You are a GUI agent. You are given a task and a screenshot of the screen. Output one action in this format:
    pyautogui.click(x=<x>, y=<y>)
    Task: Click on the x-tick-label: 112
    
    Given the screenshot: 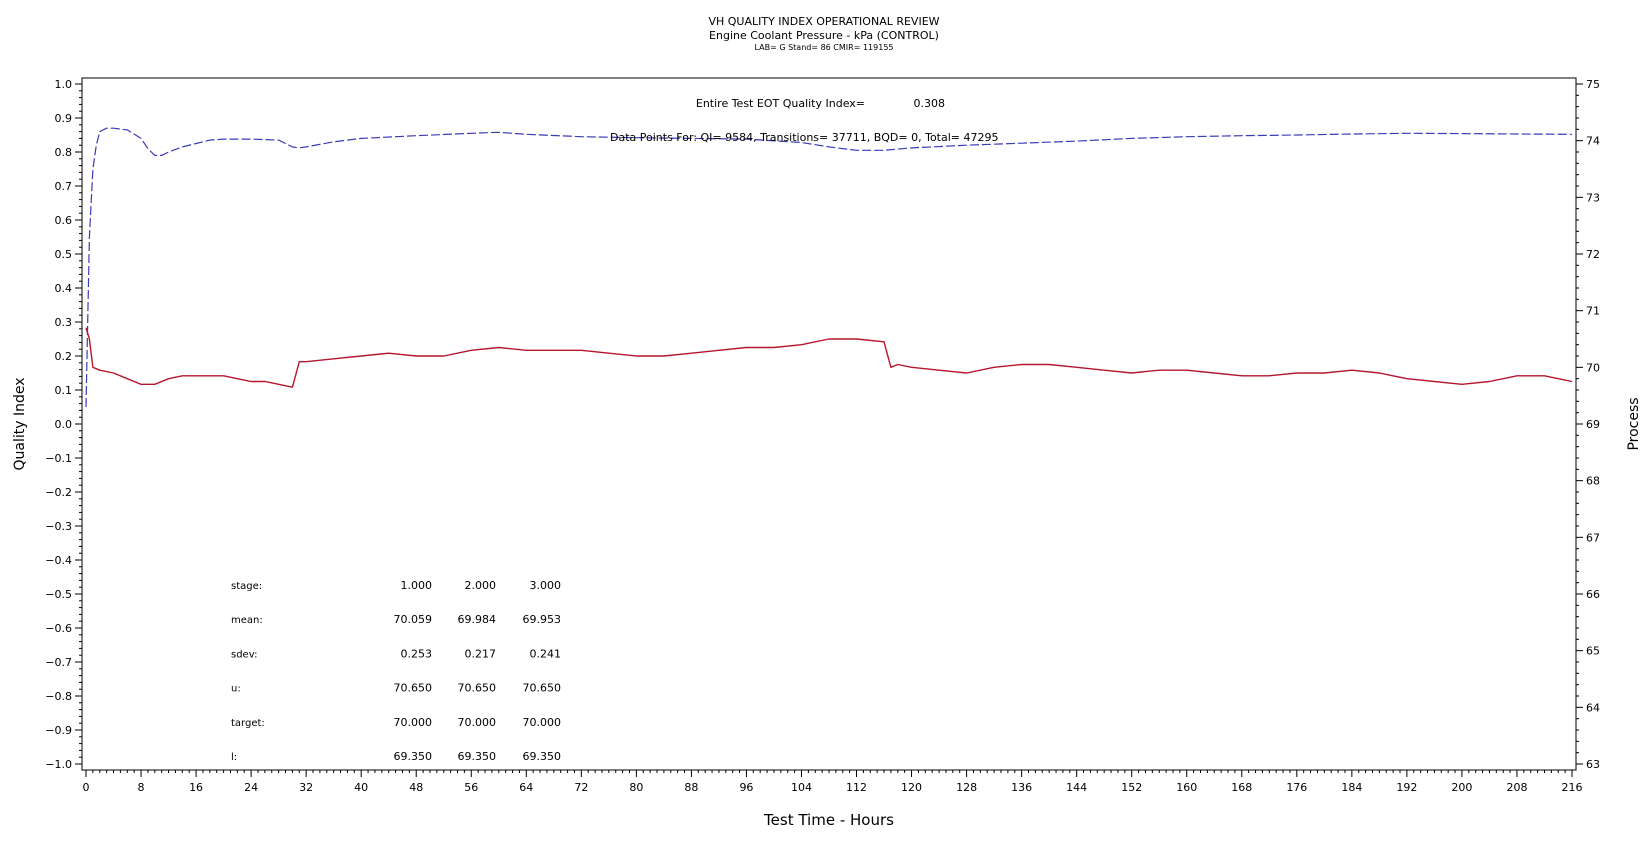 What is the action you would take?
    pyautogui.click(x=856, y=787)
    